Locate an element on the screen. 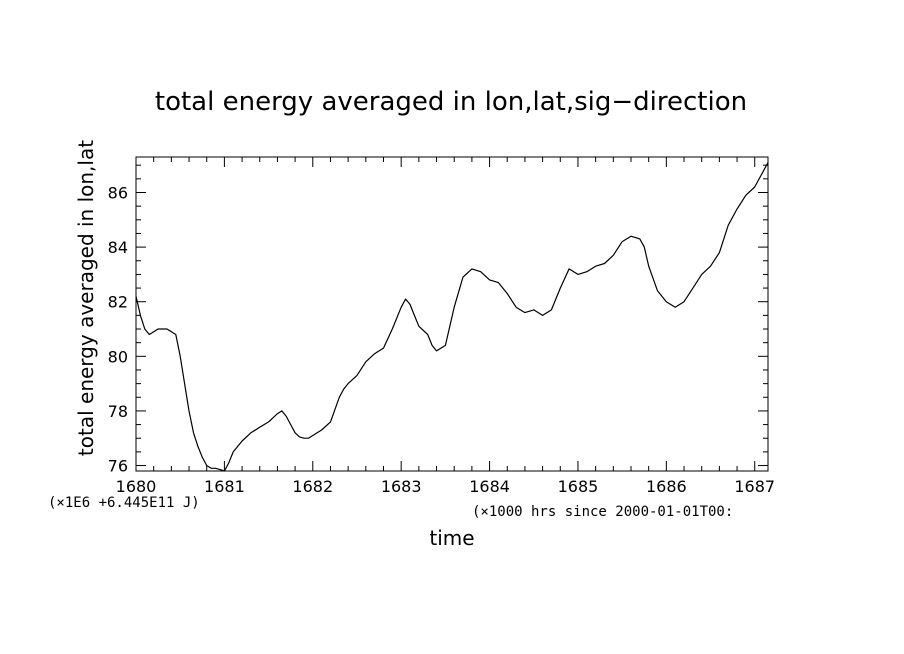 The image size is (904, 654). y-tick-label: 84 is located at coordinates (118, 247).